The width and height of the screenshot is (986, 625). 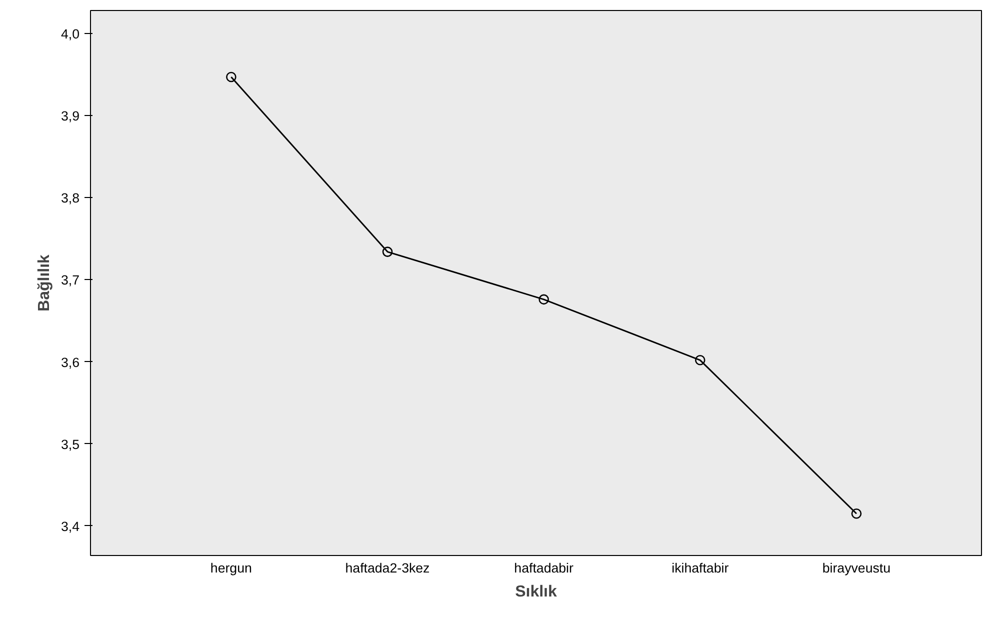 I want to click on x-axis-title: Sıklık, so click(x=536, y=592).